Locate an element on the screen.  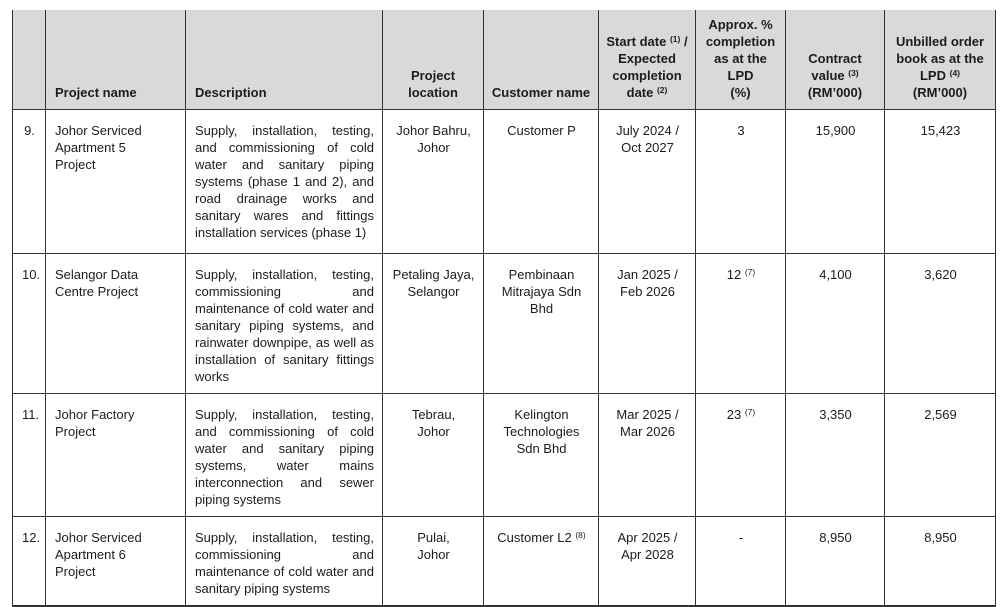
contract-value-cell: 15,900 is located at coordinates (835, 181).